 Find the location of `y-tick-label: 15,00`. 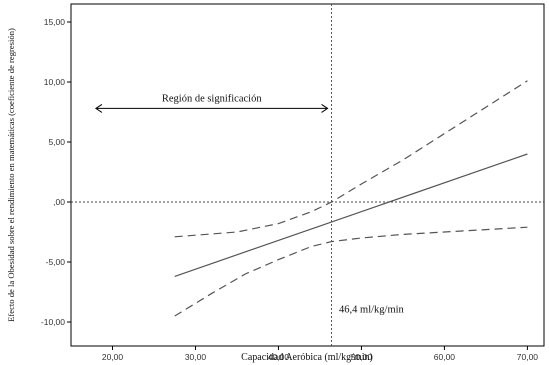

y-tick-label: 15,00 is located at coordinates (55, 22).